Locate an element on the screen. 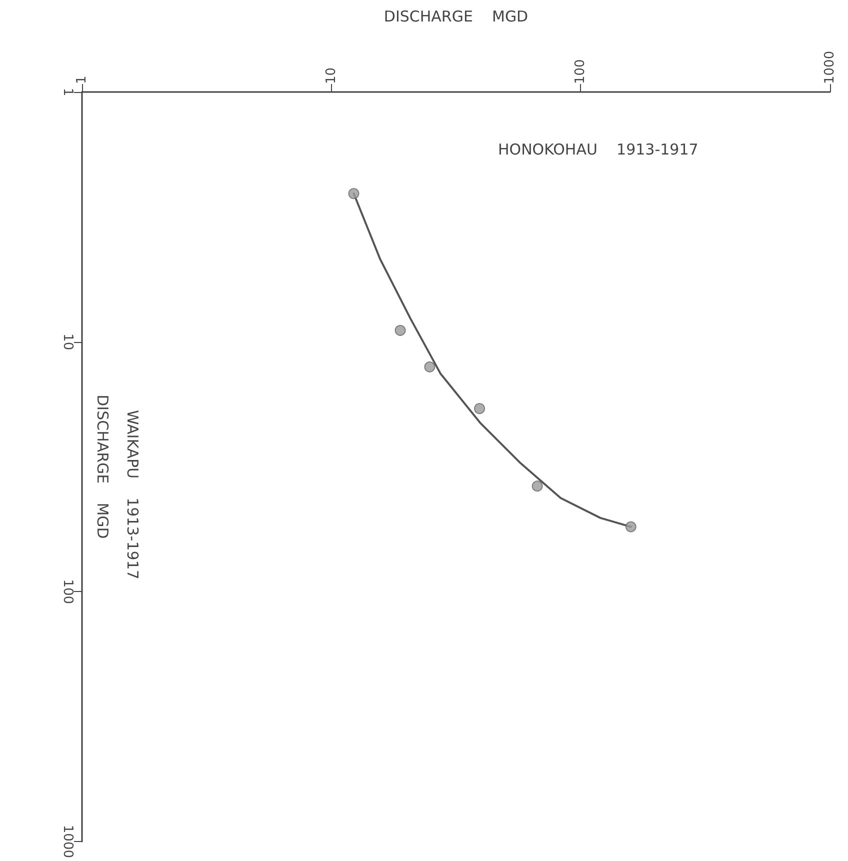 The image size is (848, 861). y-tick-label: 1 is located at coordinates (67, 92).